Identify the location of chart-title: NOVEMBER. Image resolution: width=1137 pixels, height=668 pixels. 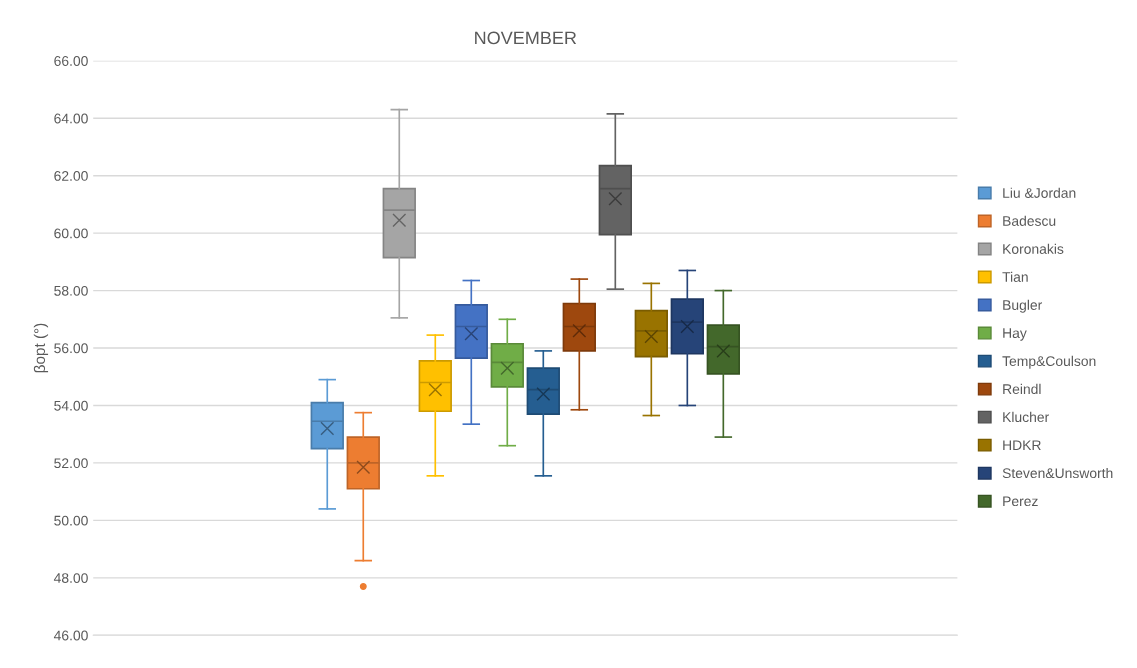
(526, 38).